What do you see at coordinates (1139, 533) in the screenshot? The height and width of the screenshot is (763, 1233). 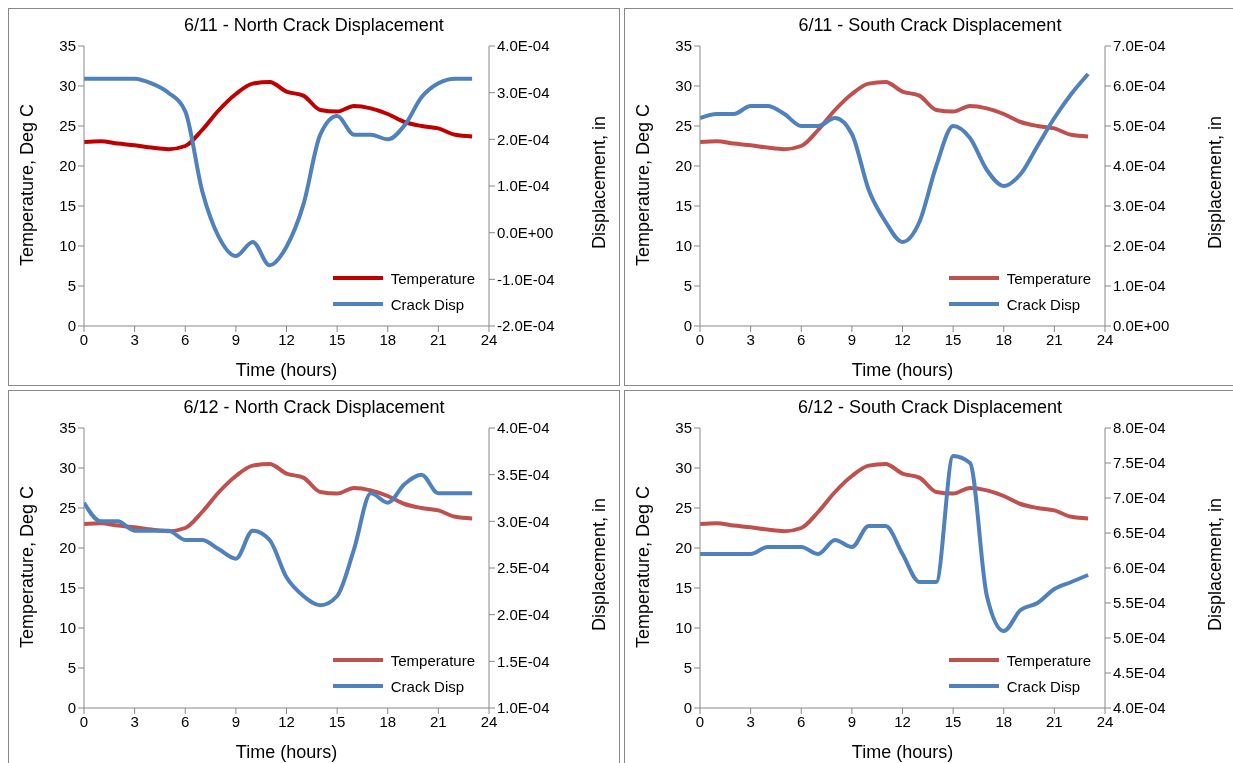 I see `y2-tick-label: 6.5E-04` at bounding box center [1139, 533].